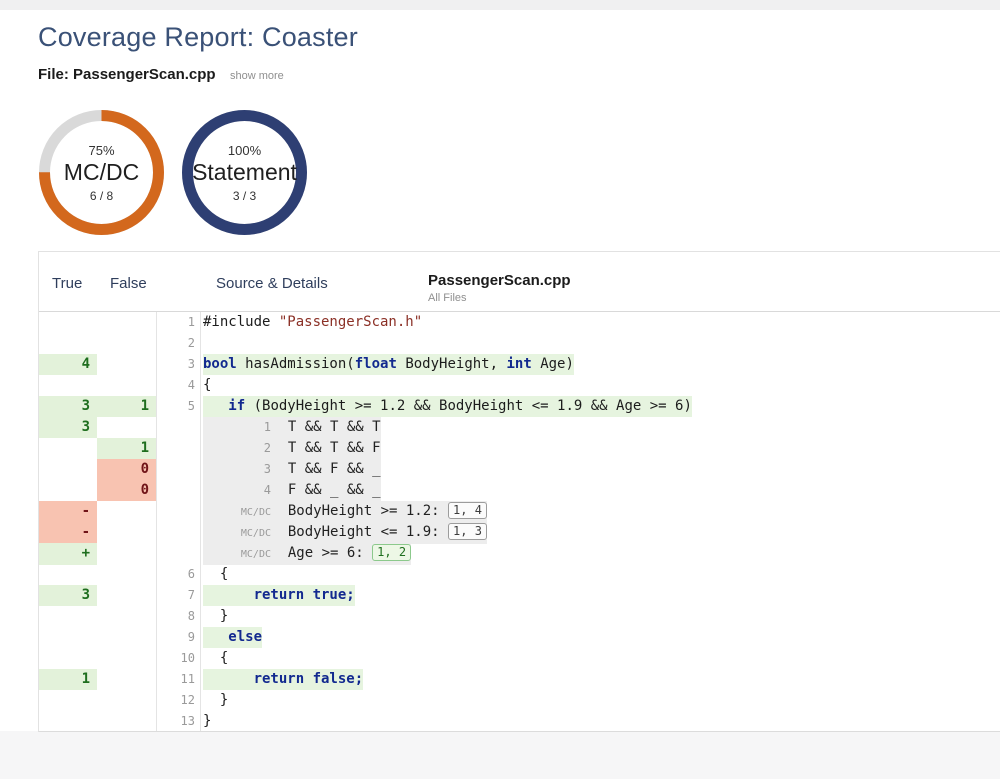  What do you see at coordinates (67, 283) in the screenshot?
I see `column-header-true: True` at bounding box center [67, 283].